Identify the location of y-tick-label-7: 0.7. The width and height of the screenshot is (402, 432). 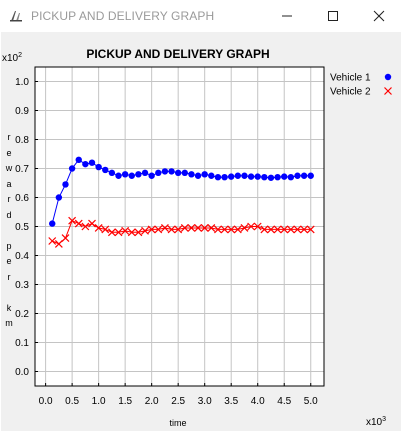
(22, 169).